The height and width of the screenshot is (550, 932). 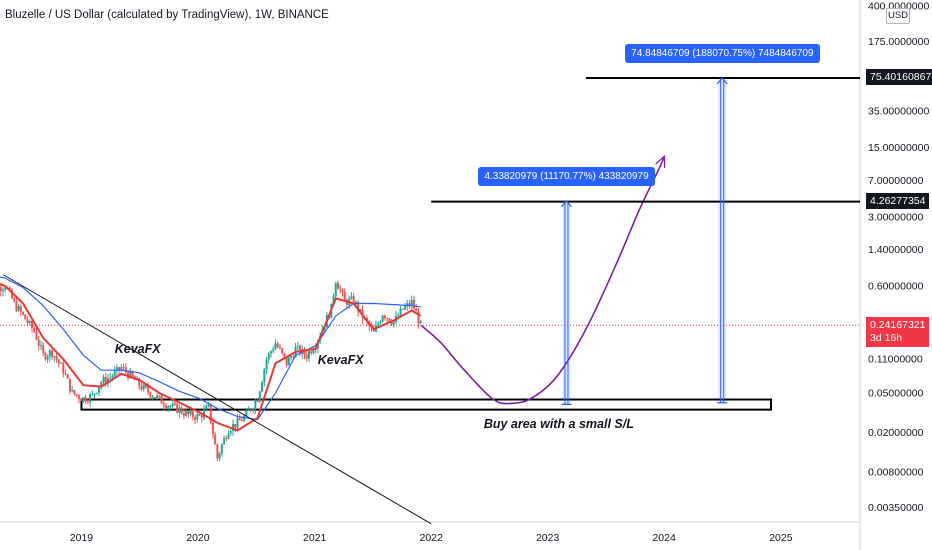 What do you see at coordinates (898, 16) in the screenshot?
I see `currency-label: USD` at bounding box center [898, 16].